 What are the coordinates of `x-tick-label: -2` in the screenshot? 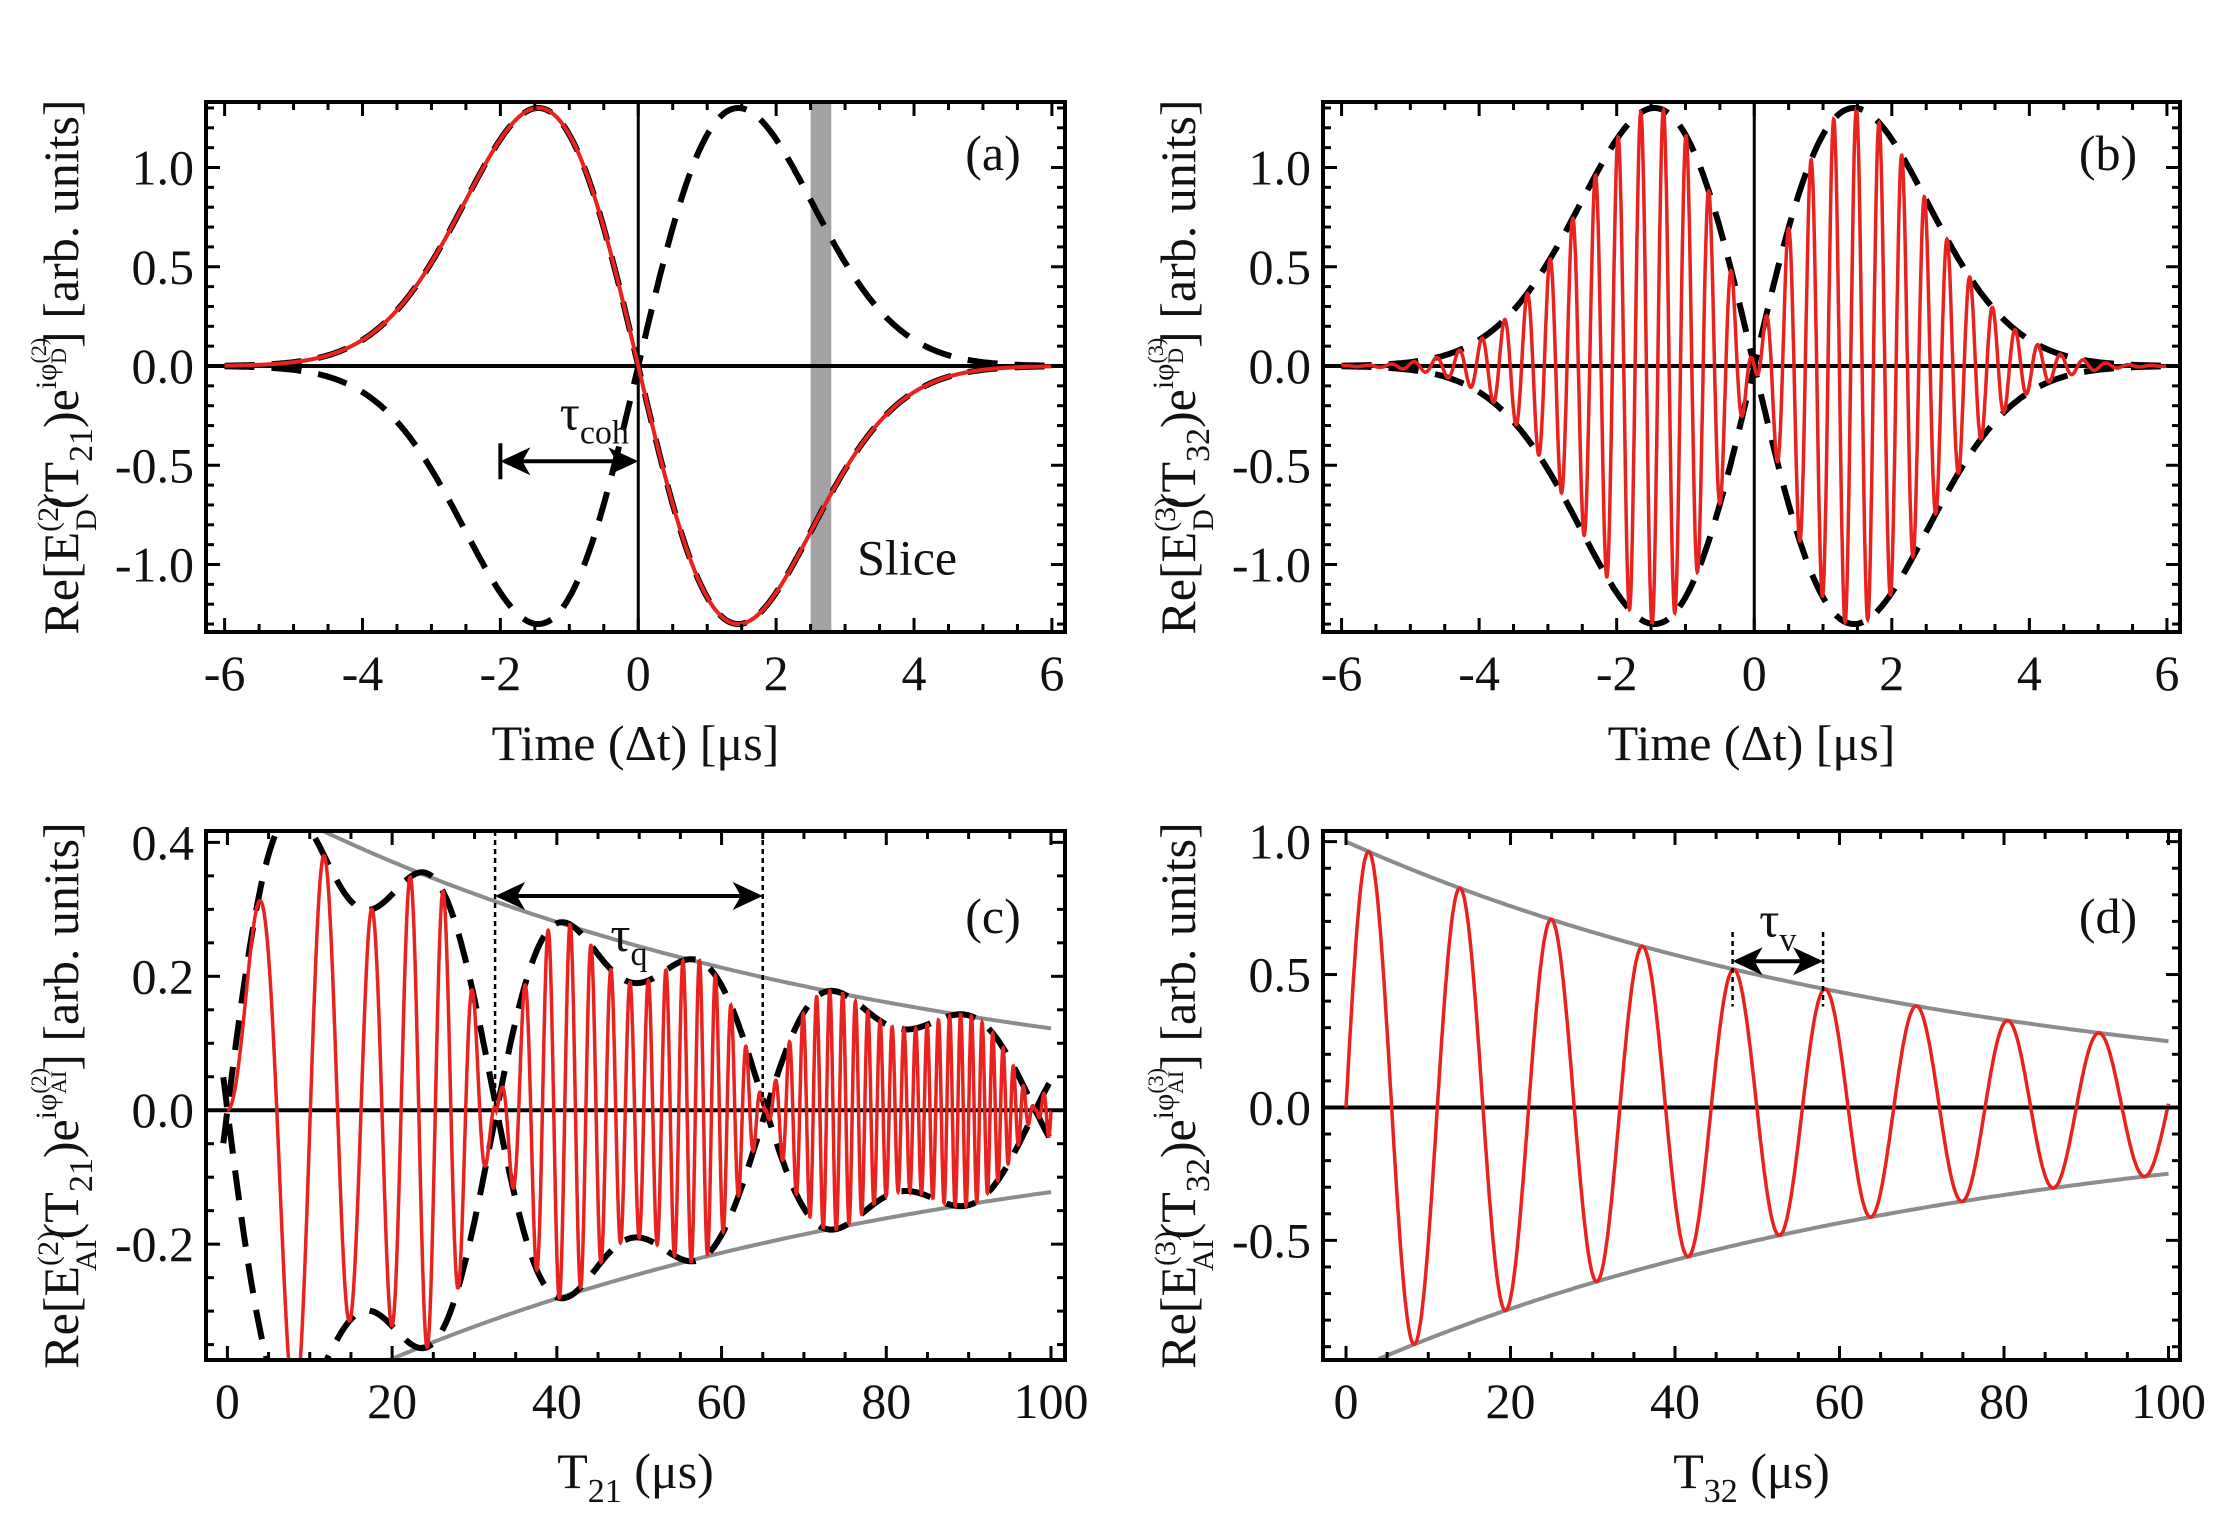 It's located at (1617, 673).